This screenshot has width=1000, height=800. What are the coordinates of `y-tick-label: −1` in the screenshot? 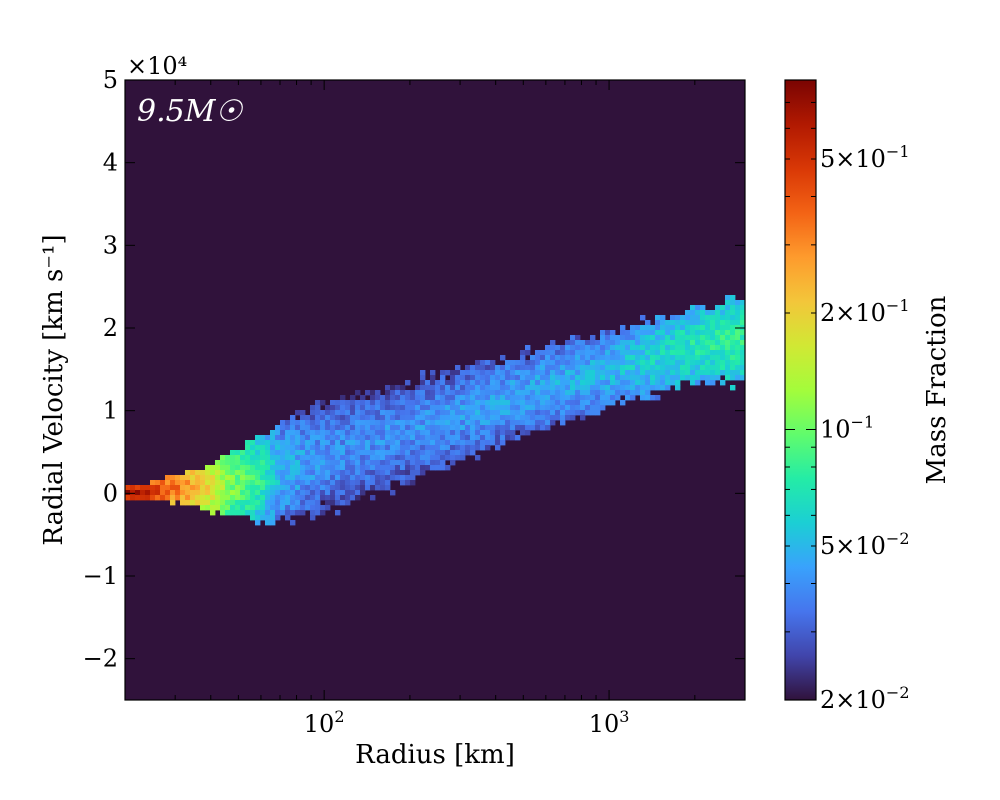 It's located at (100, 576).